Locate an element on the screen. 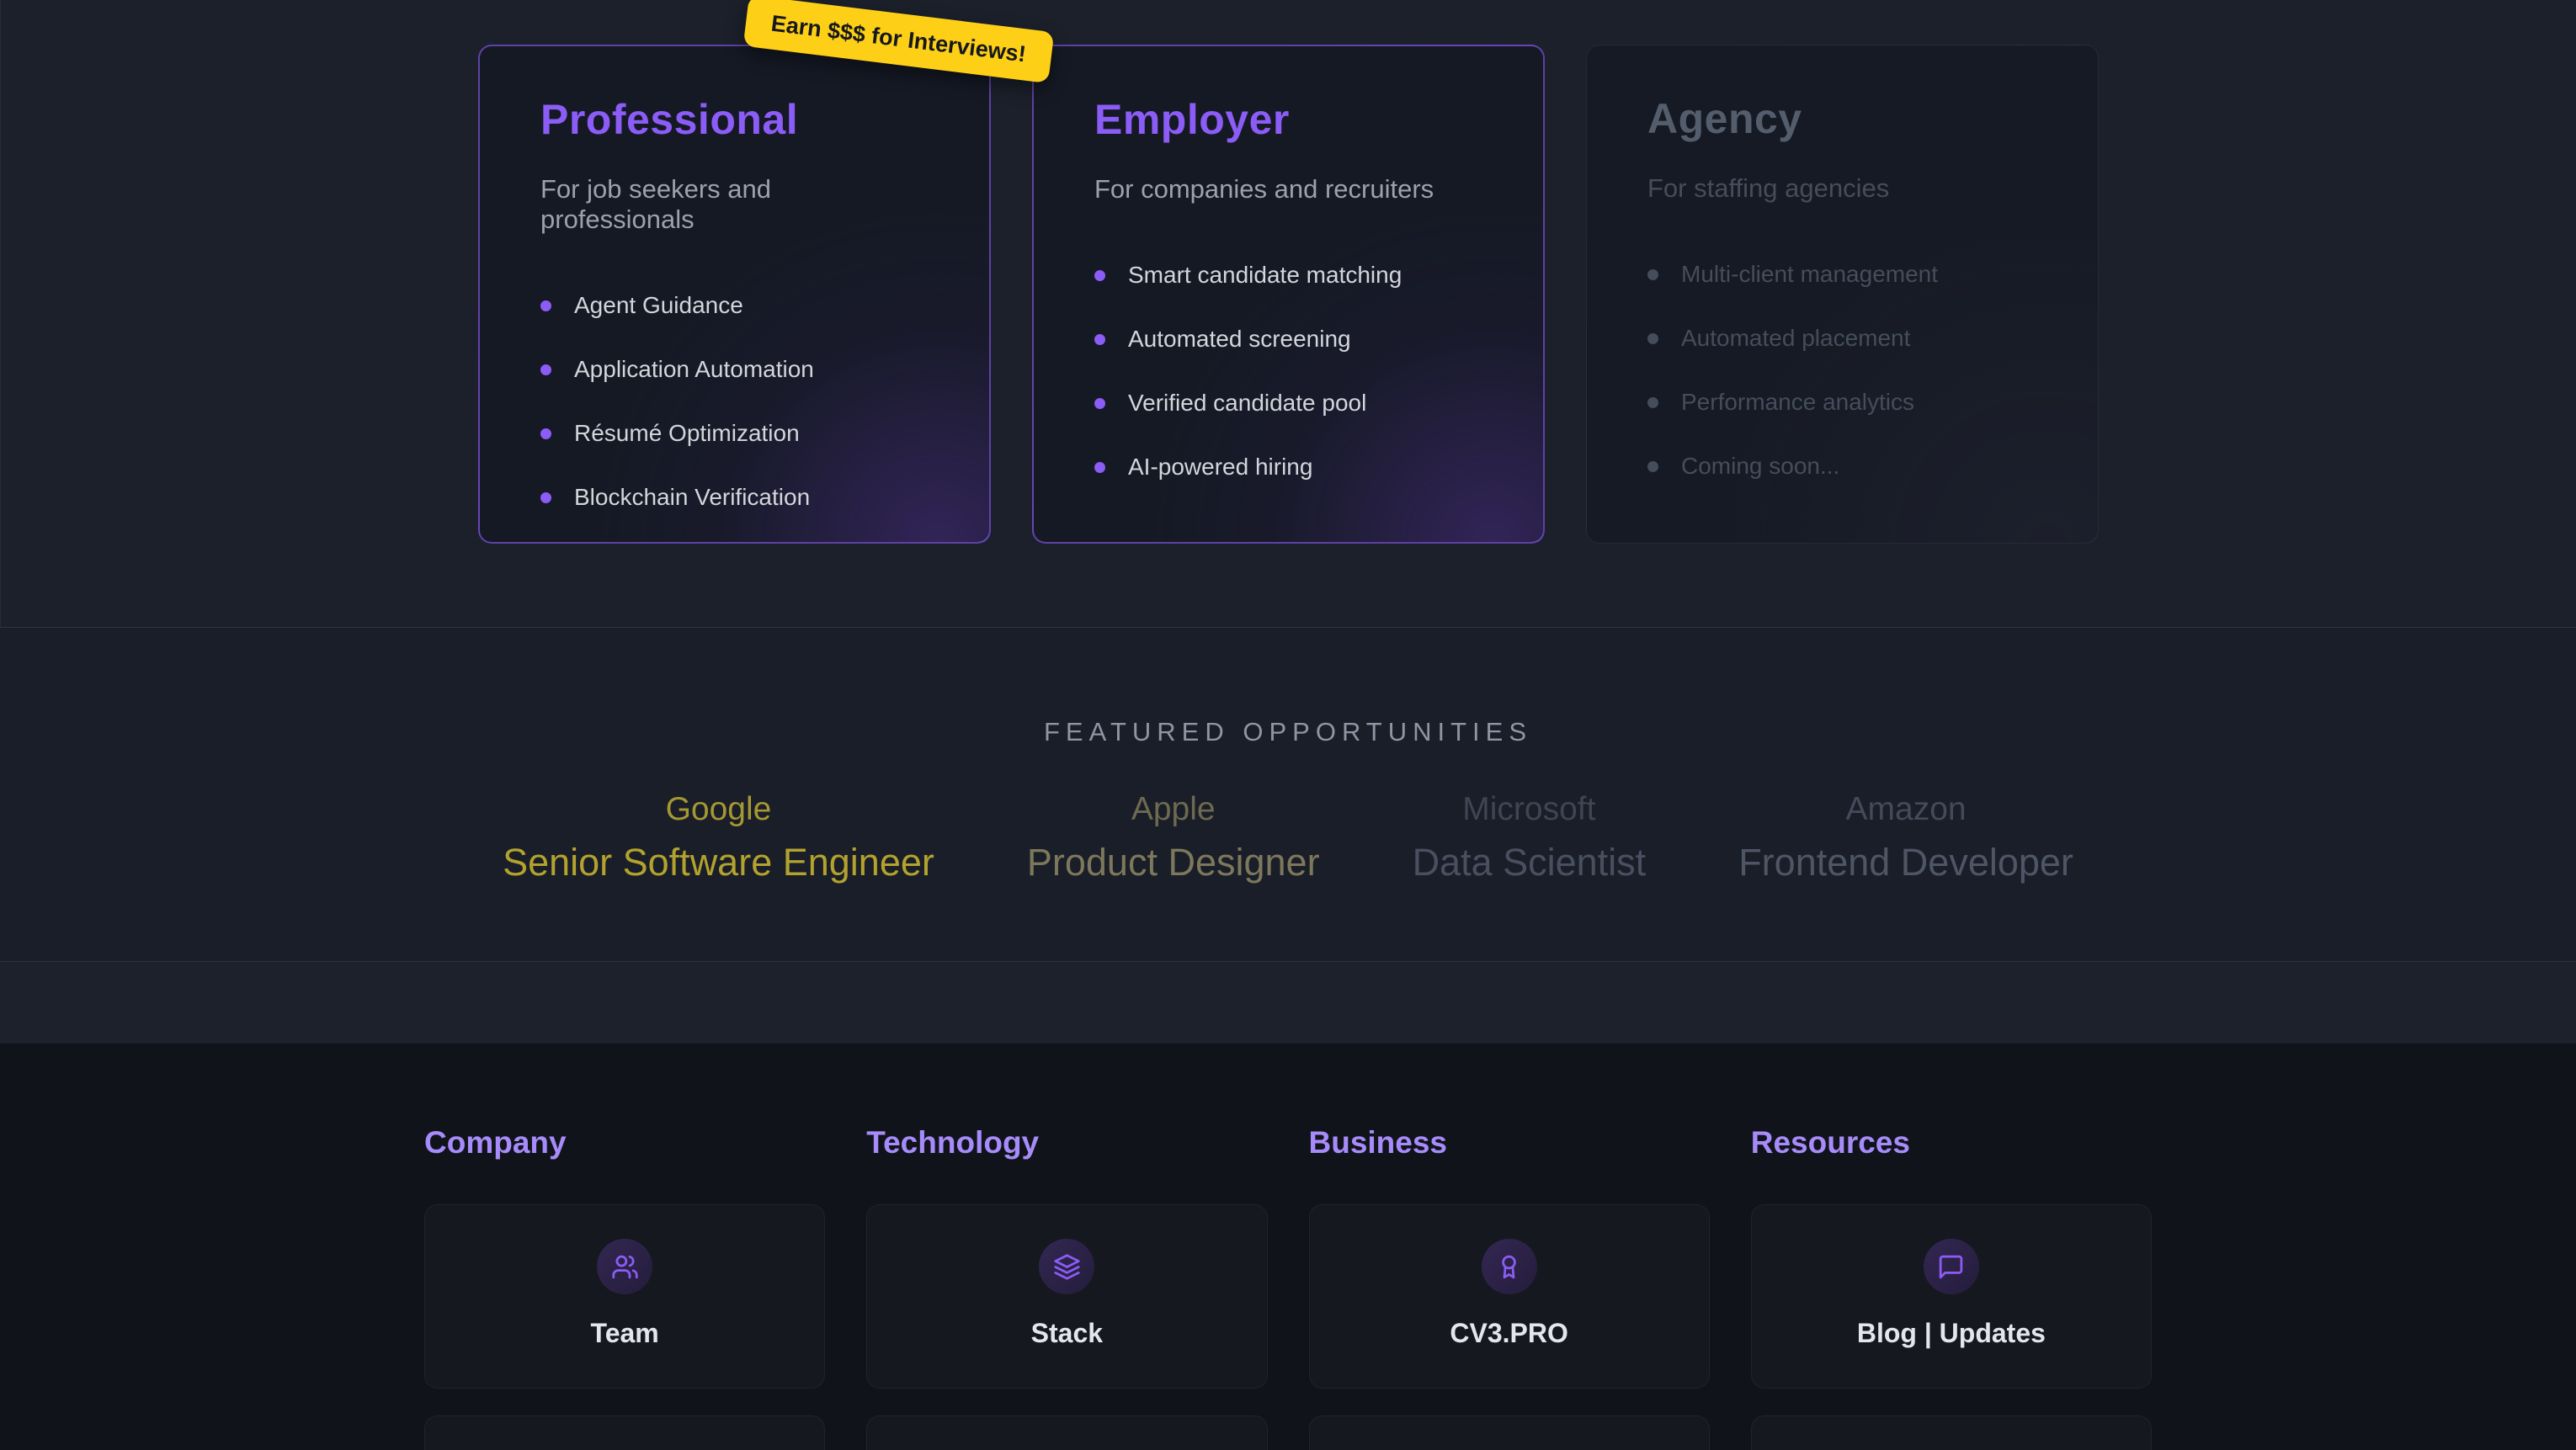  featured-job-microsoft: Microsoft Data Scientist is located at coordinates (1530, 837).